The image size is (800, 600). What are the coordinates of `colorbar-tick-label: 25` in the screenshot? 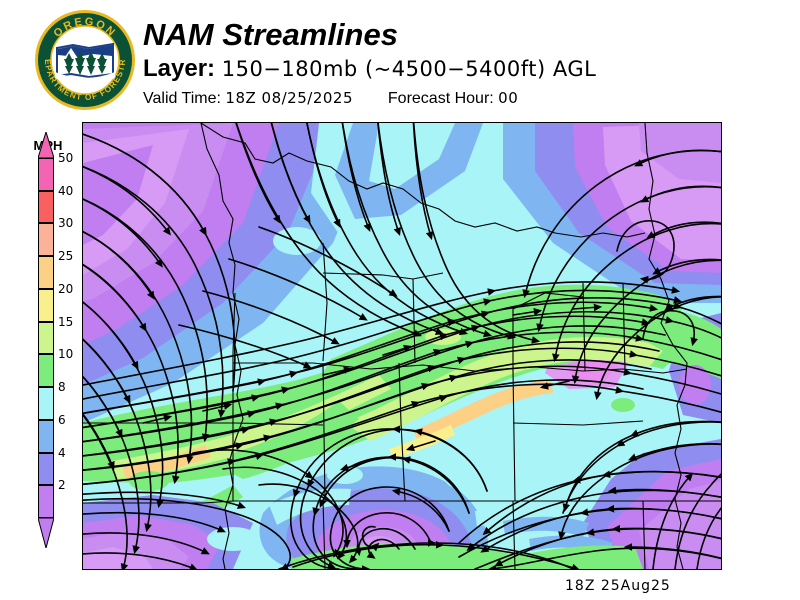 It's located at (66, 256).